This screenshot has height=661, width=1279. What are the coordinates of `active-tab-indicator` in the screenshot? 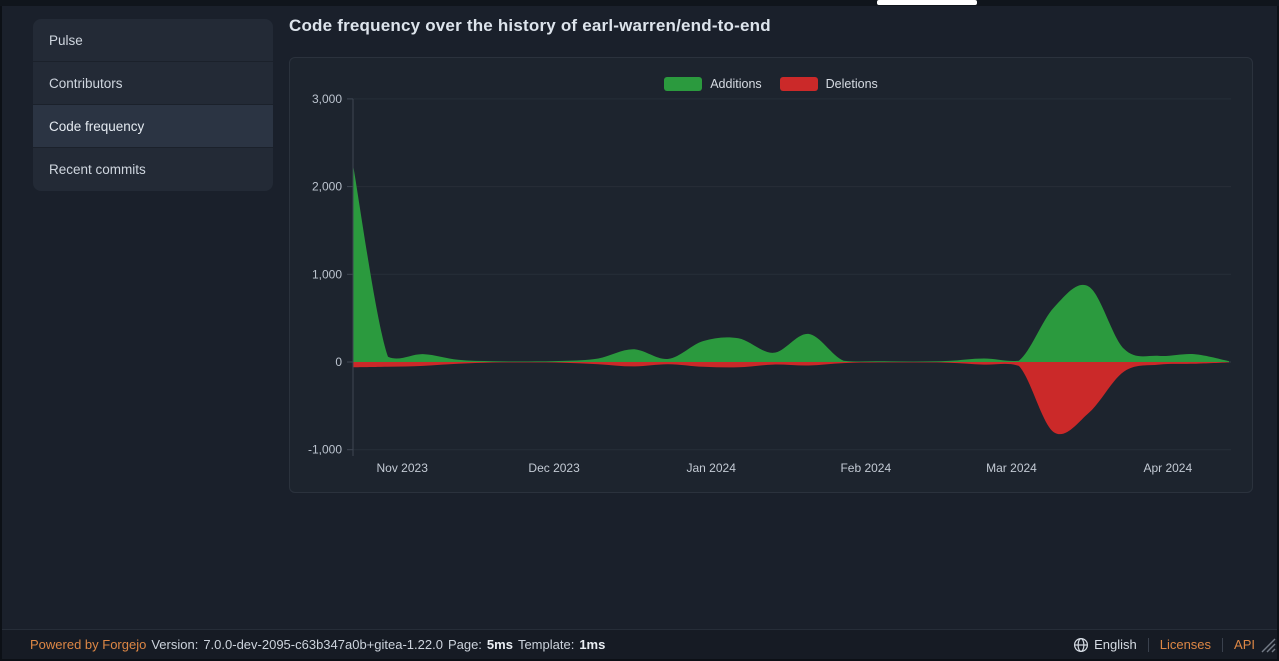 It's located at (927, 2).